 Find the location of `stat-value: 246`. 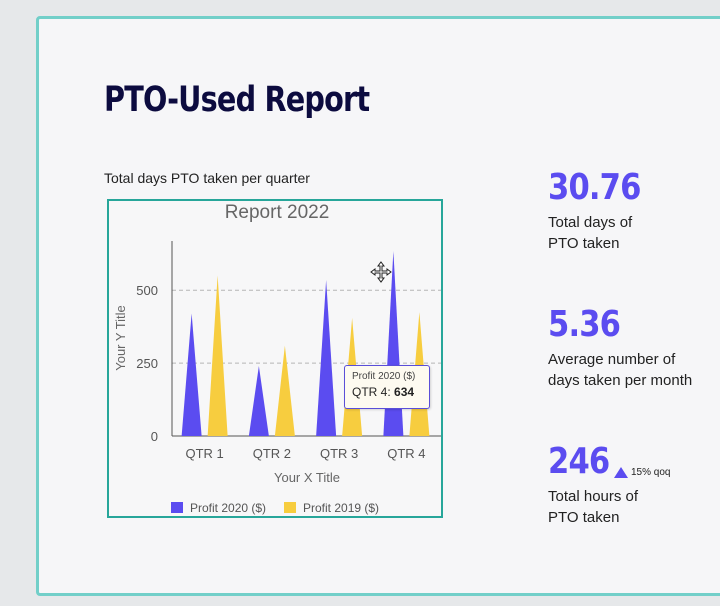

stat-value: 246 is located at coordinates (579, 461).